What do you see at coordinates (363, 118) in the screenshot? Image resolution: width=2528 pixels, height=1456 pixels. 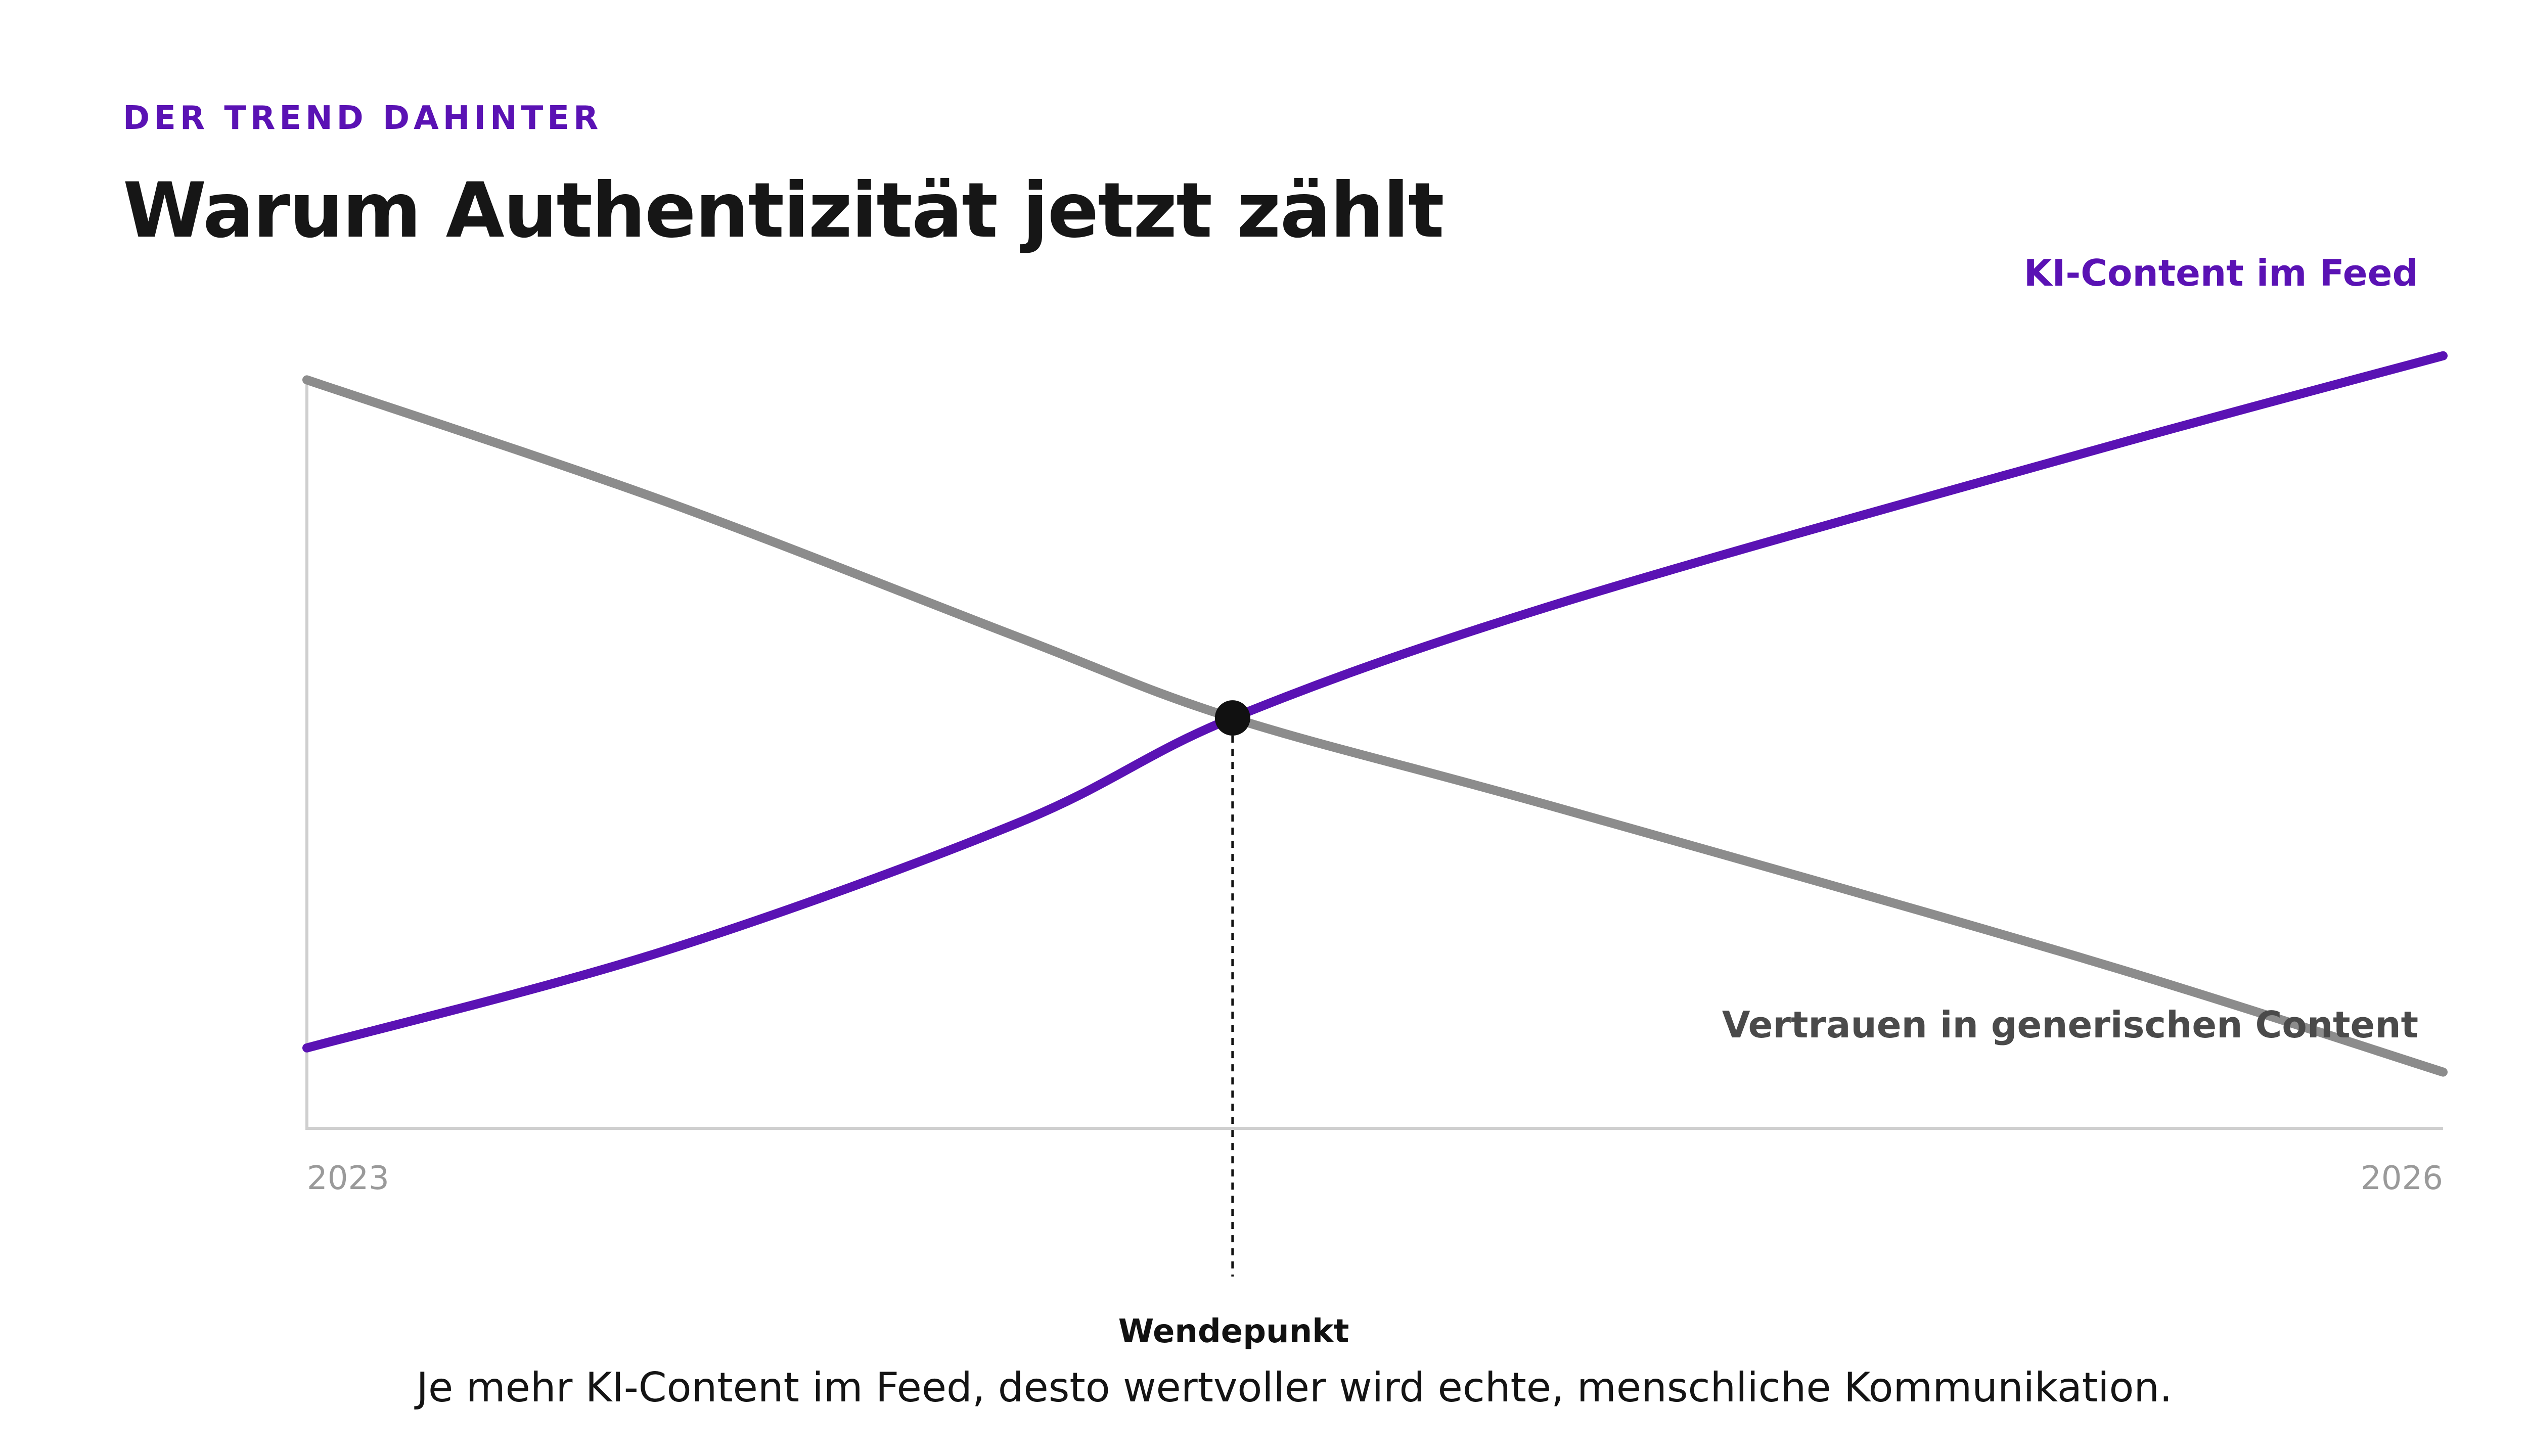 I see `eyebrow-label: DER TREND DAHINTER` at bounding box center [363, 118].